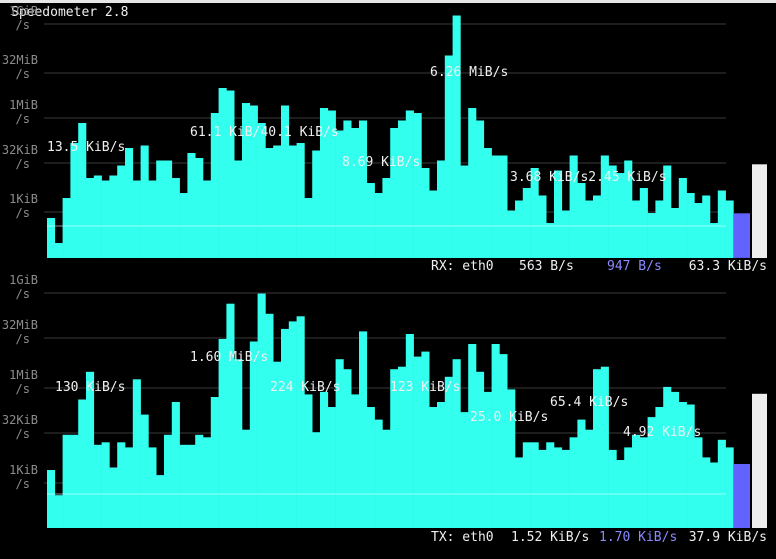 The image size is (776, 559). Describe the element at coordinates (305, 387) in the screenshot. I see `peak-annotation: 224 KiB/s` at that location.